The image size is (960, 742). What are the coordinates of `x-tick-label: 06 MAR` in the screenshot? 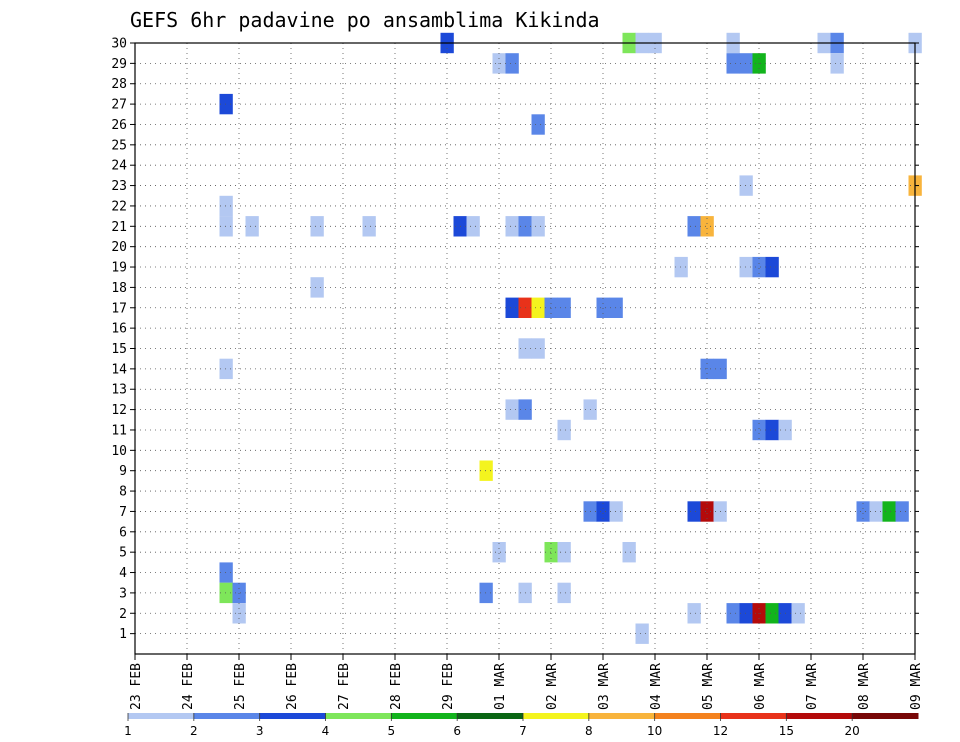 It's located at (760, 686).